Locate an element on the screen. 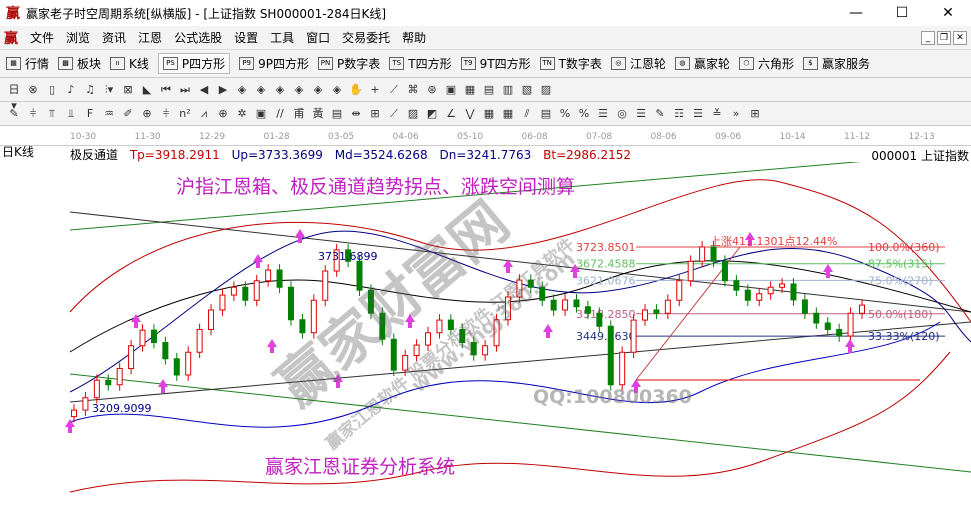 This screenshot has height=511, width=971. menu-item: 帮助 is located at coordinates (414, 38).